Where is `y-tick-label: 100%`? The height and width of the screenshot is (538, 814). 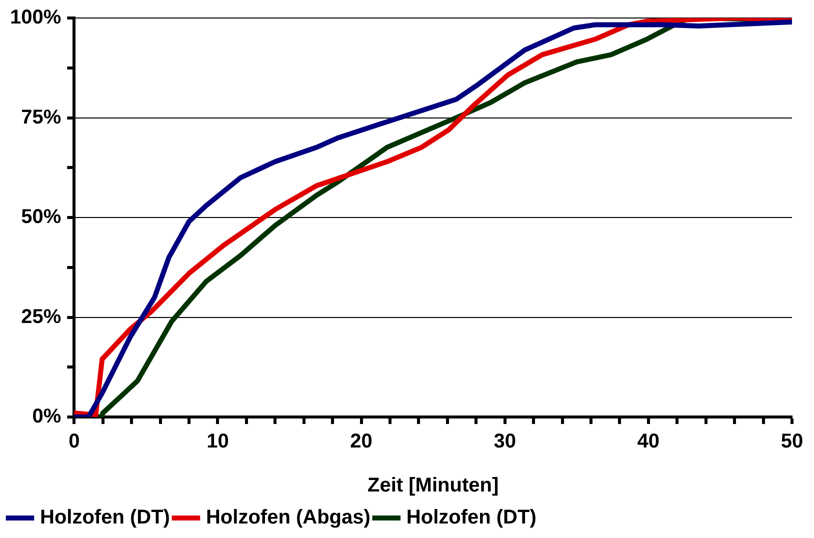
y-tick-label: 100% is located at coordinates (36, 17).